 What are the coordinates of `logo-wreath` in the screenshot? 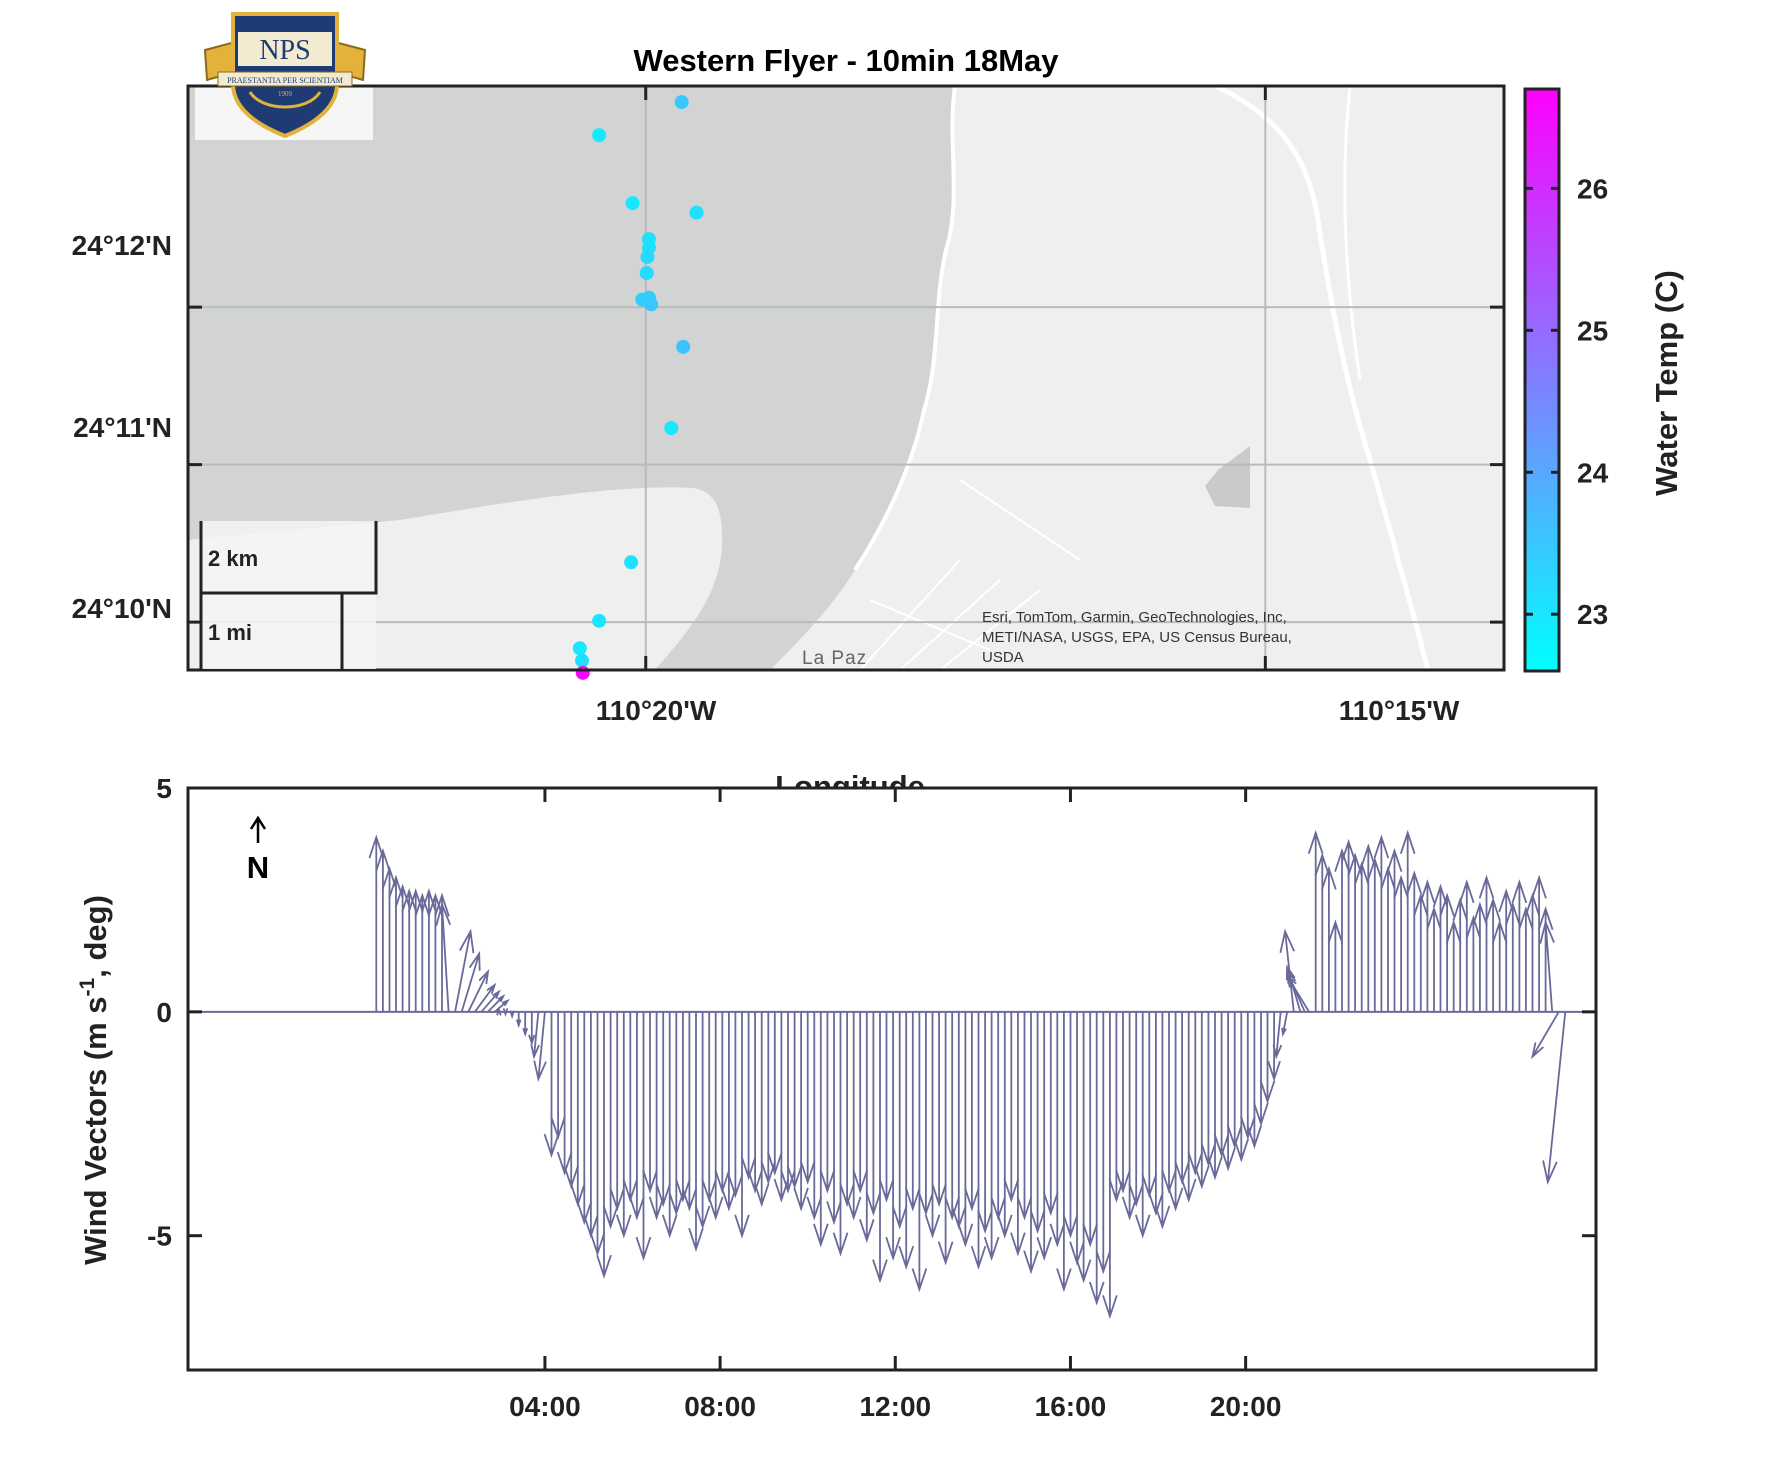 It's located at (285, 100).